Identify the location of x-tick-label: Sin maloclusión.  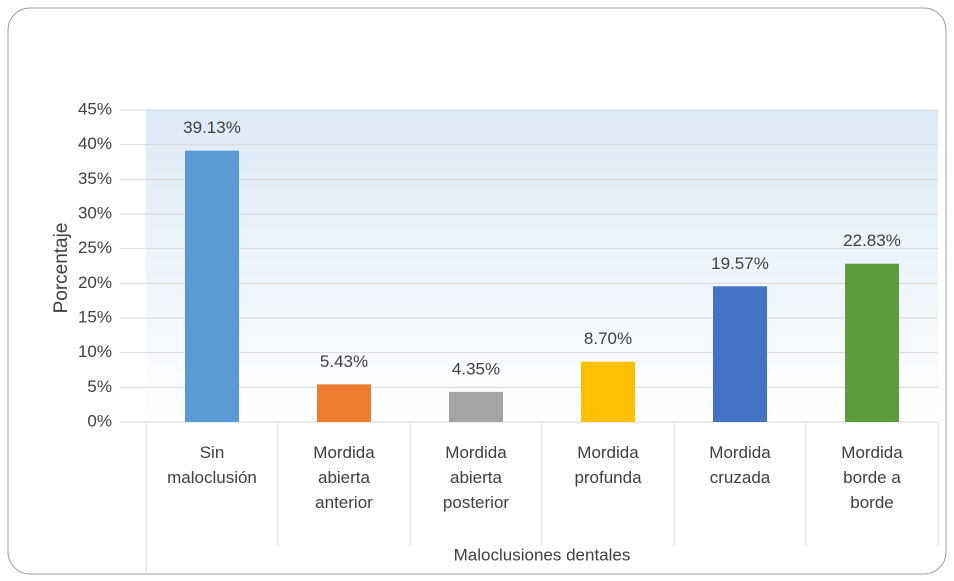
(212, 465).